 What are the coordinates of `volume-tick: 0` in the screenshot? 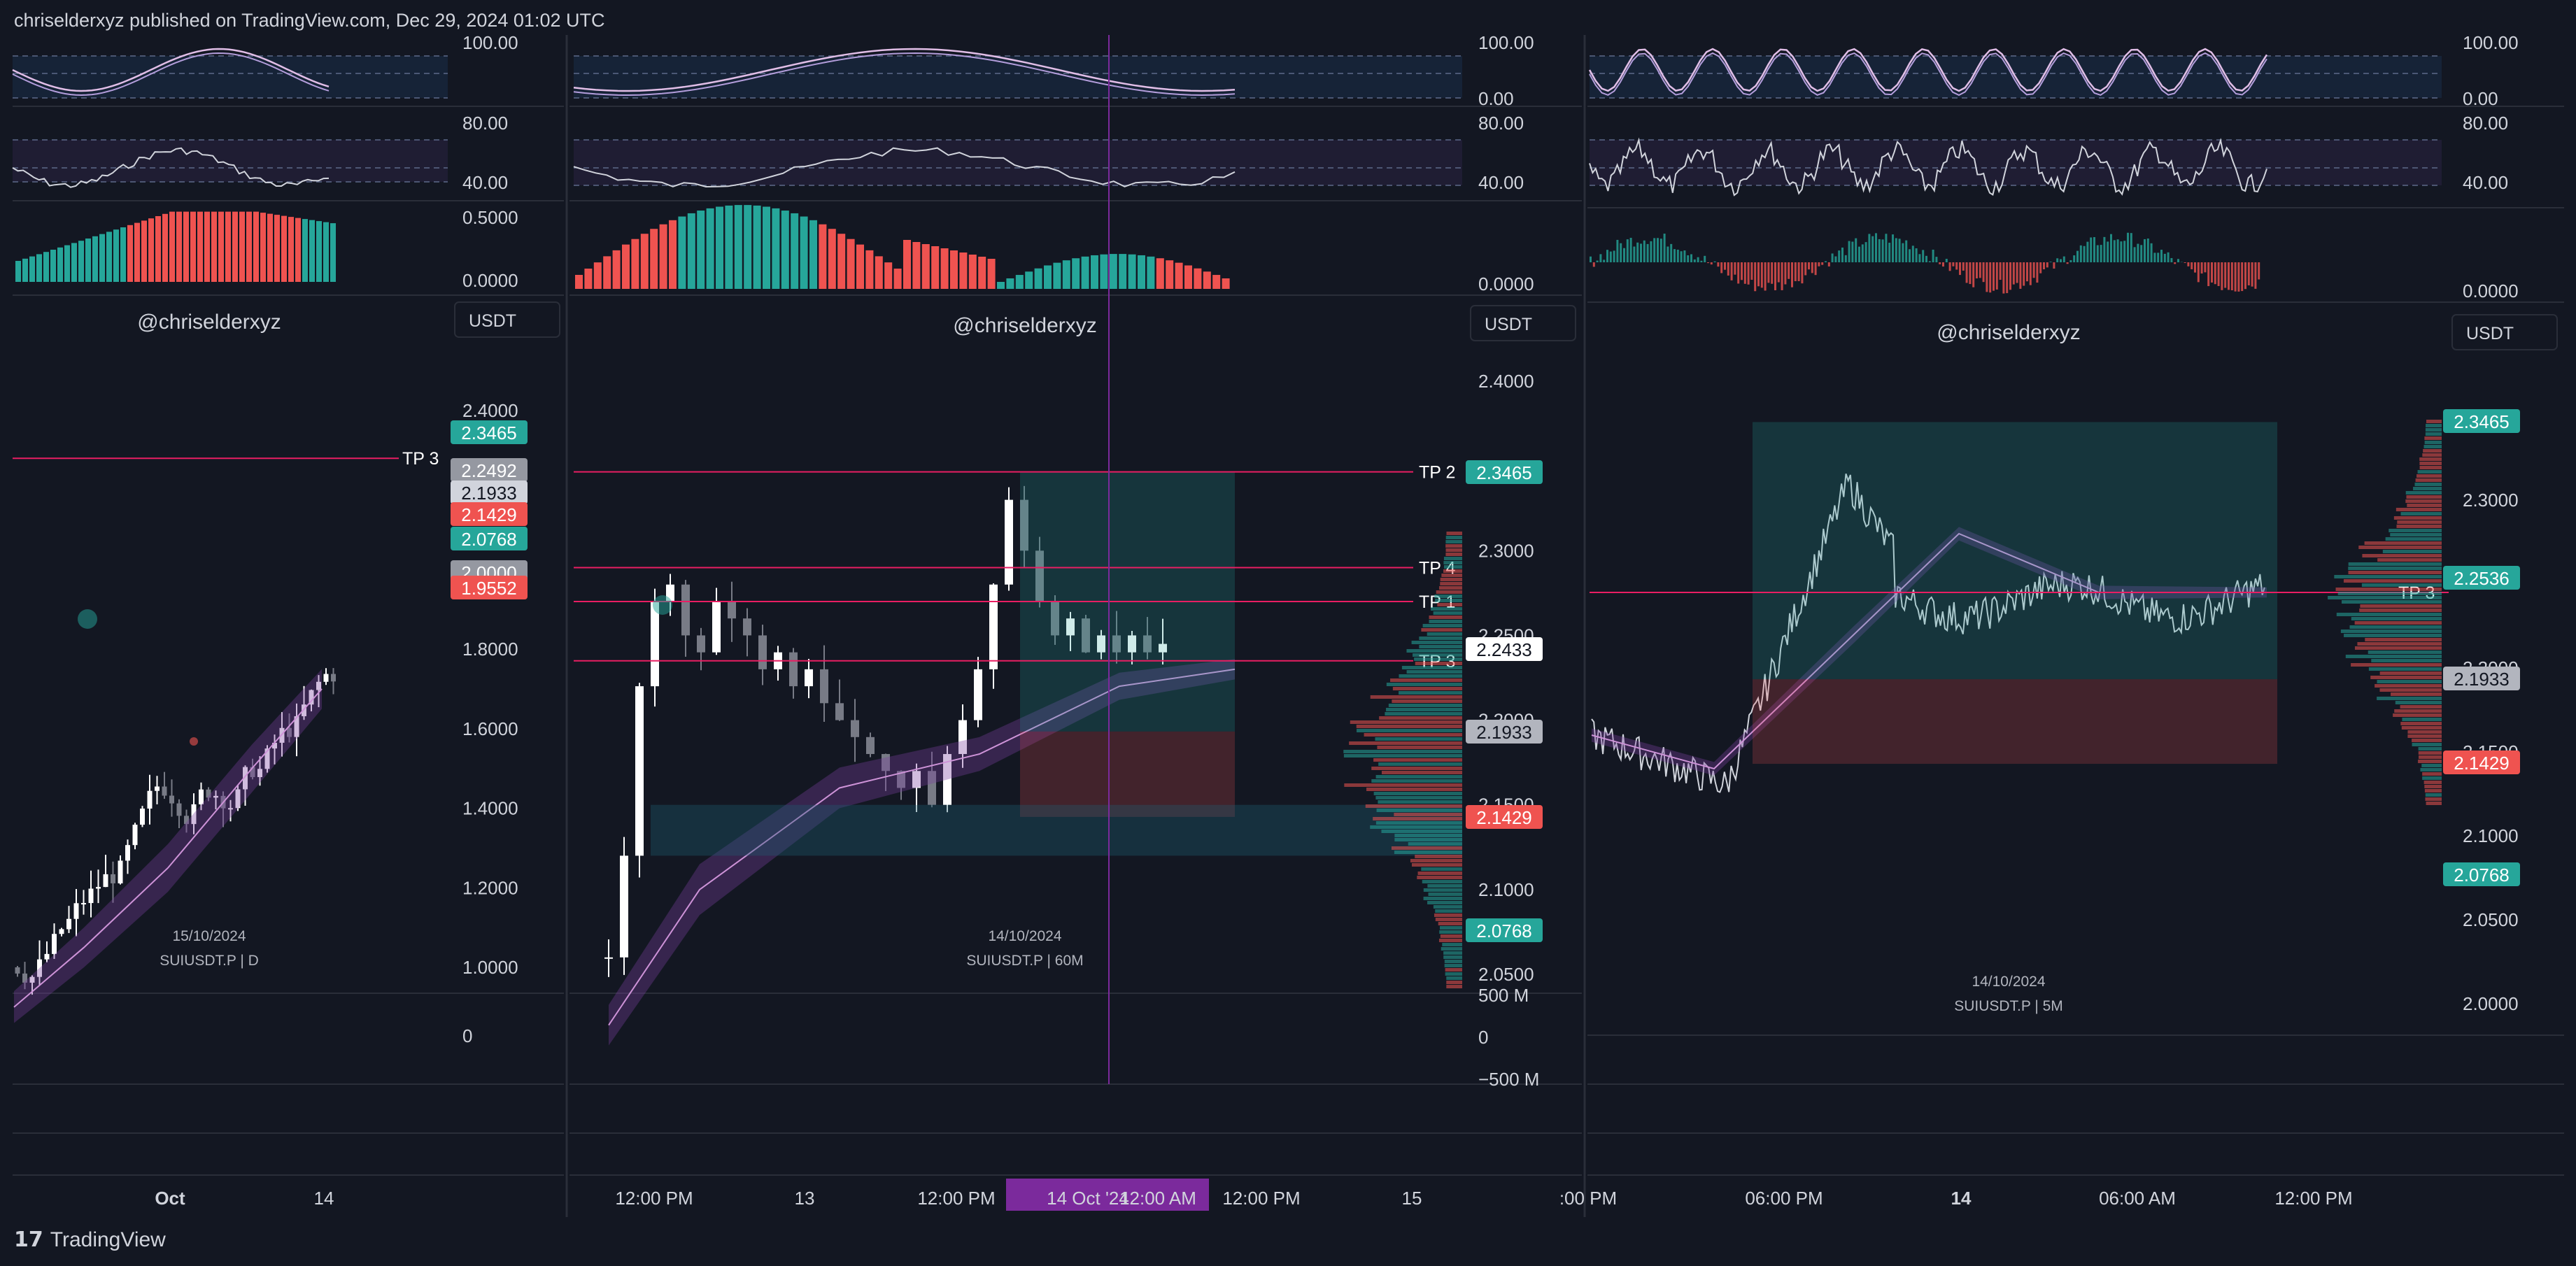 It's located at (467, 1035).